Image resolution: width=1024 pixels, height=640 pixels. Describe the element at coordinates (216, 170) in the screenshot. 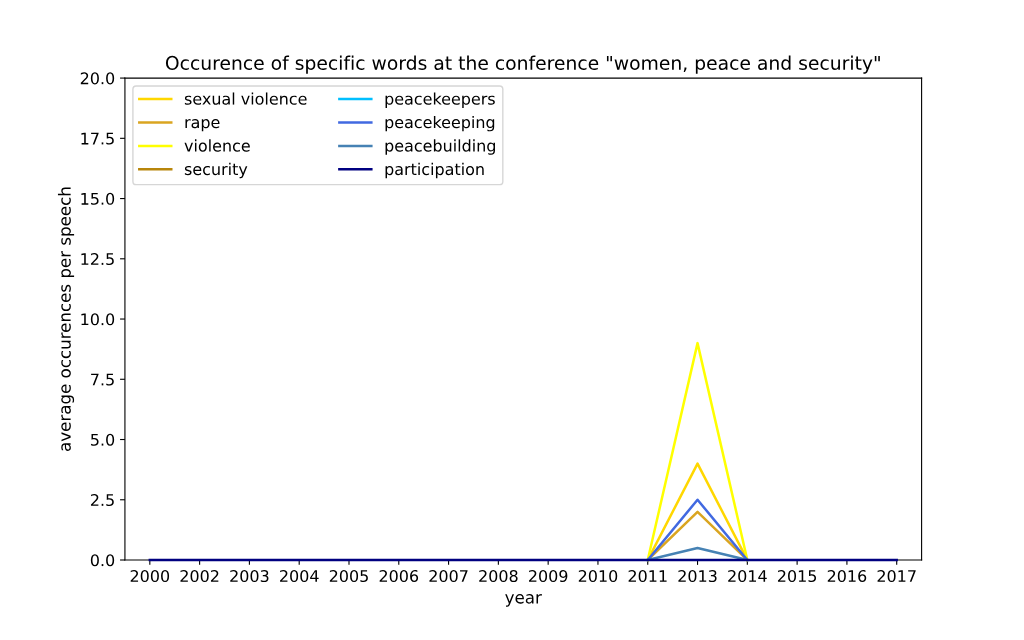

I see `legend-label: security` at that location.